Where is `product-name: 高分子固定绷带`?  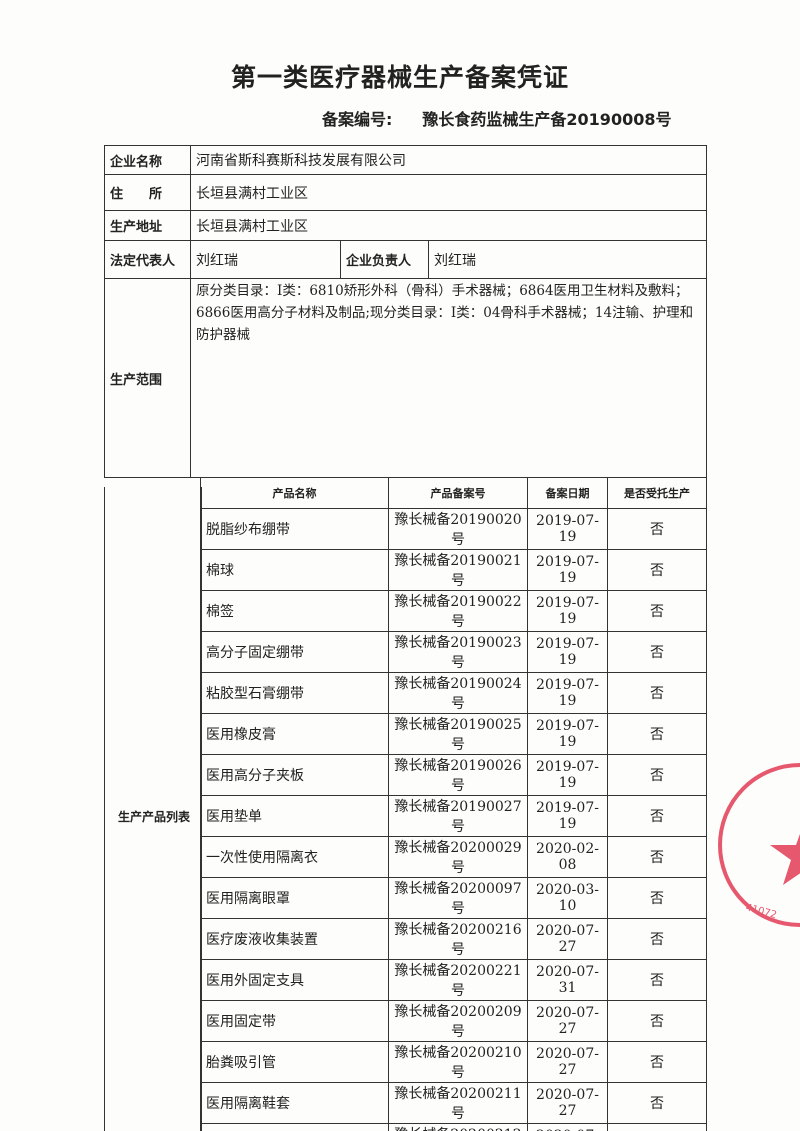 product-name: 高分子固定绷带 is located at coordinates (294, 652).